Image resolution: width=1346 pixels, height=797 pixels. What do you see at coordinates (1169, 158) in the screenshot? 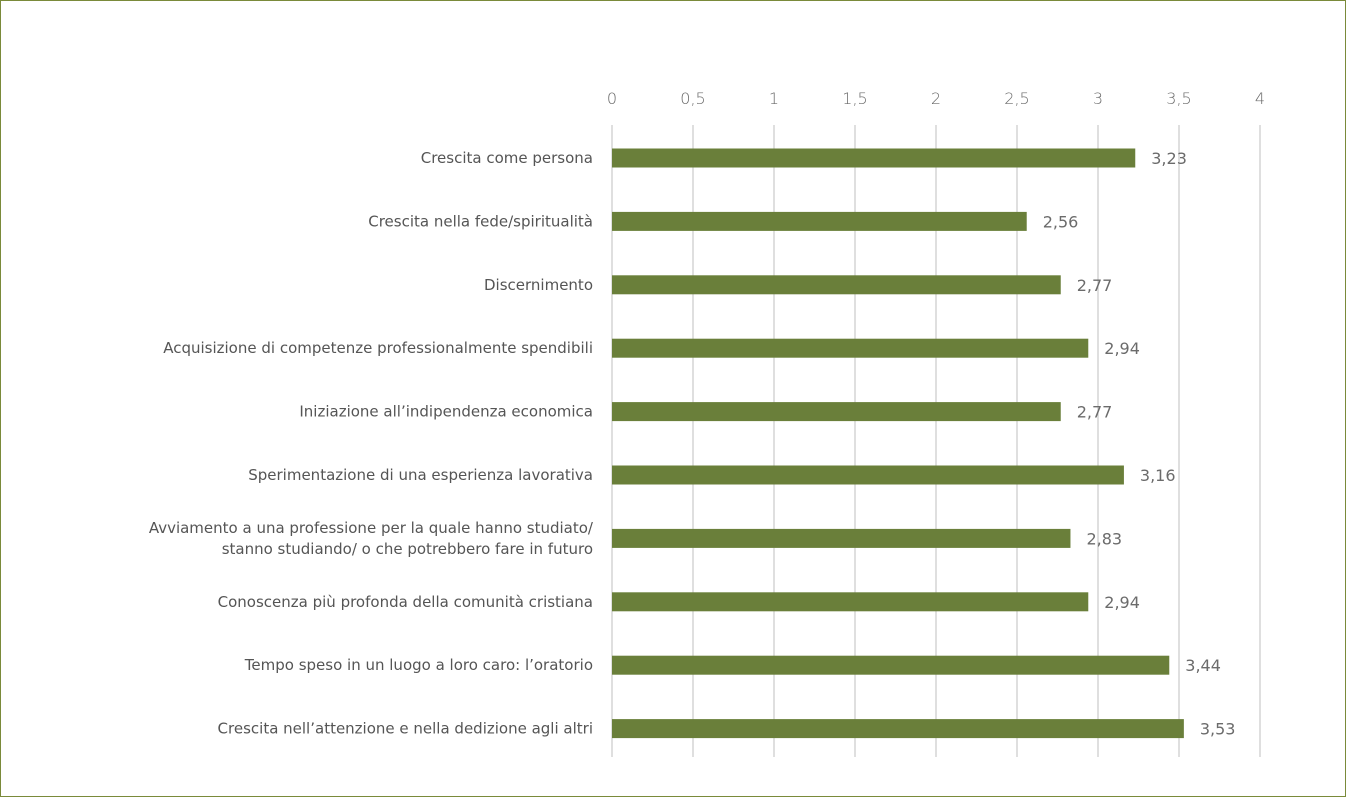
I see `value-label: 3,23` at bounding box center [1169, 158].